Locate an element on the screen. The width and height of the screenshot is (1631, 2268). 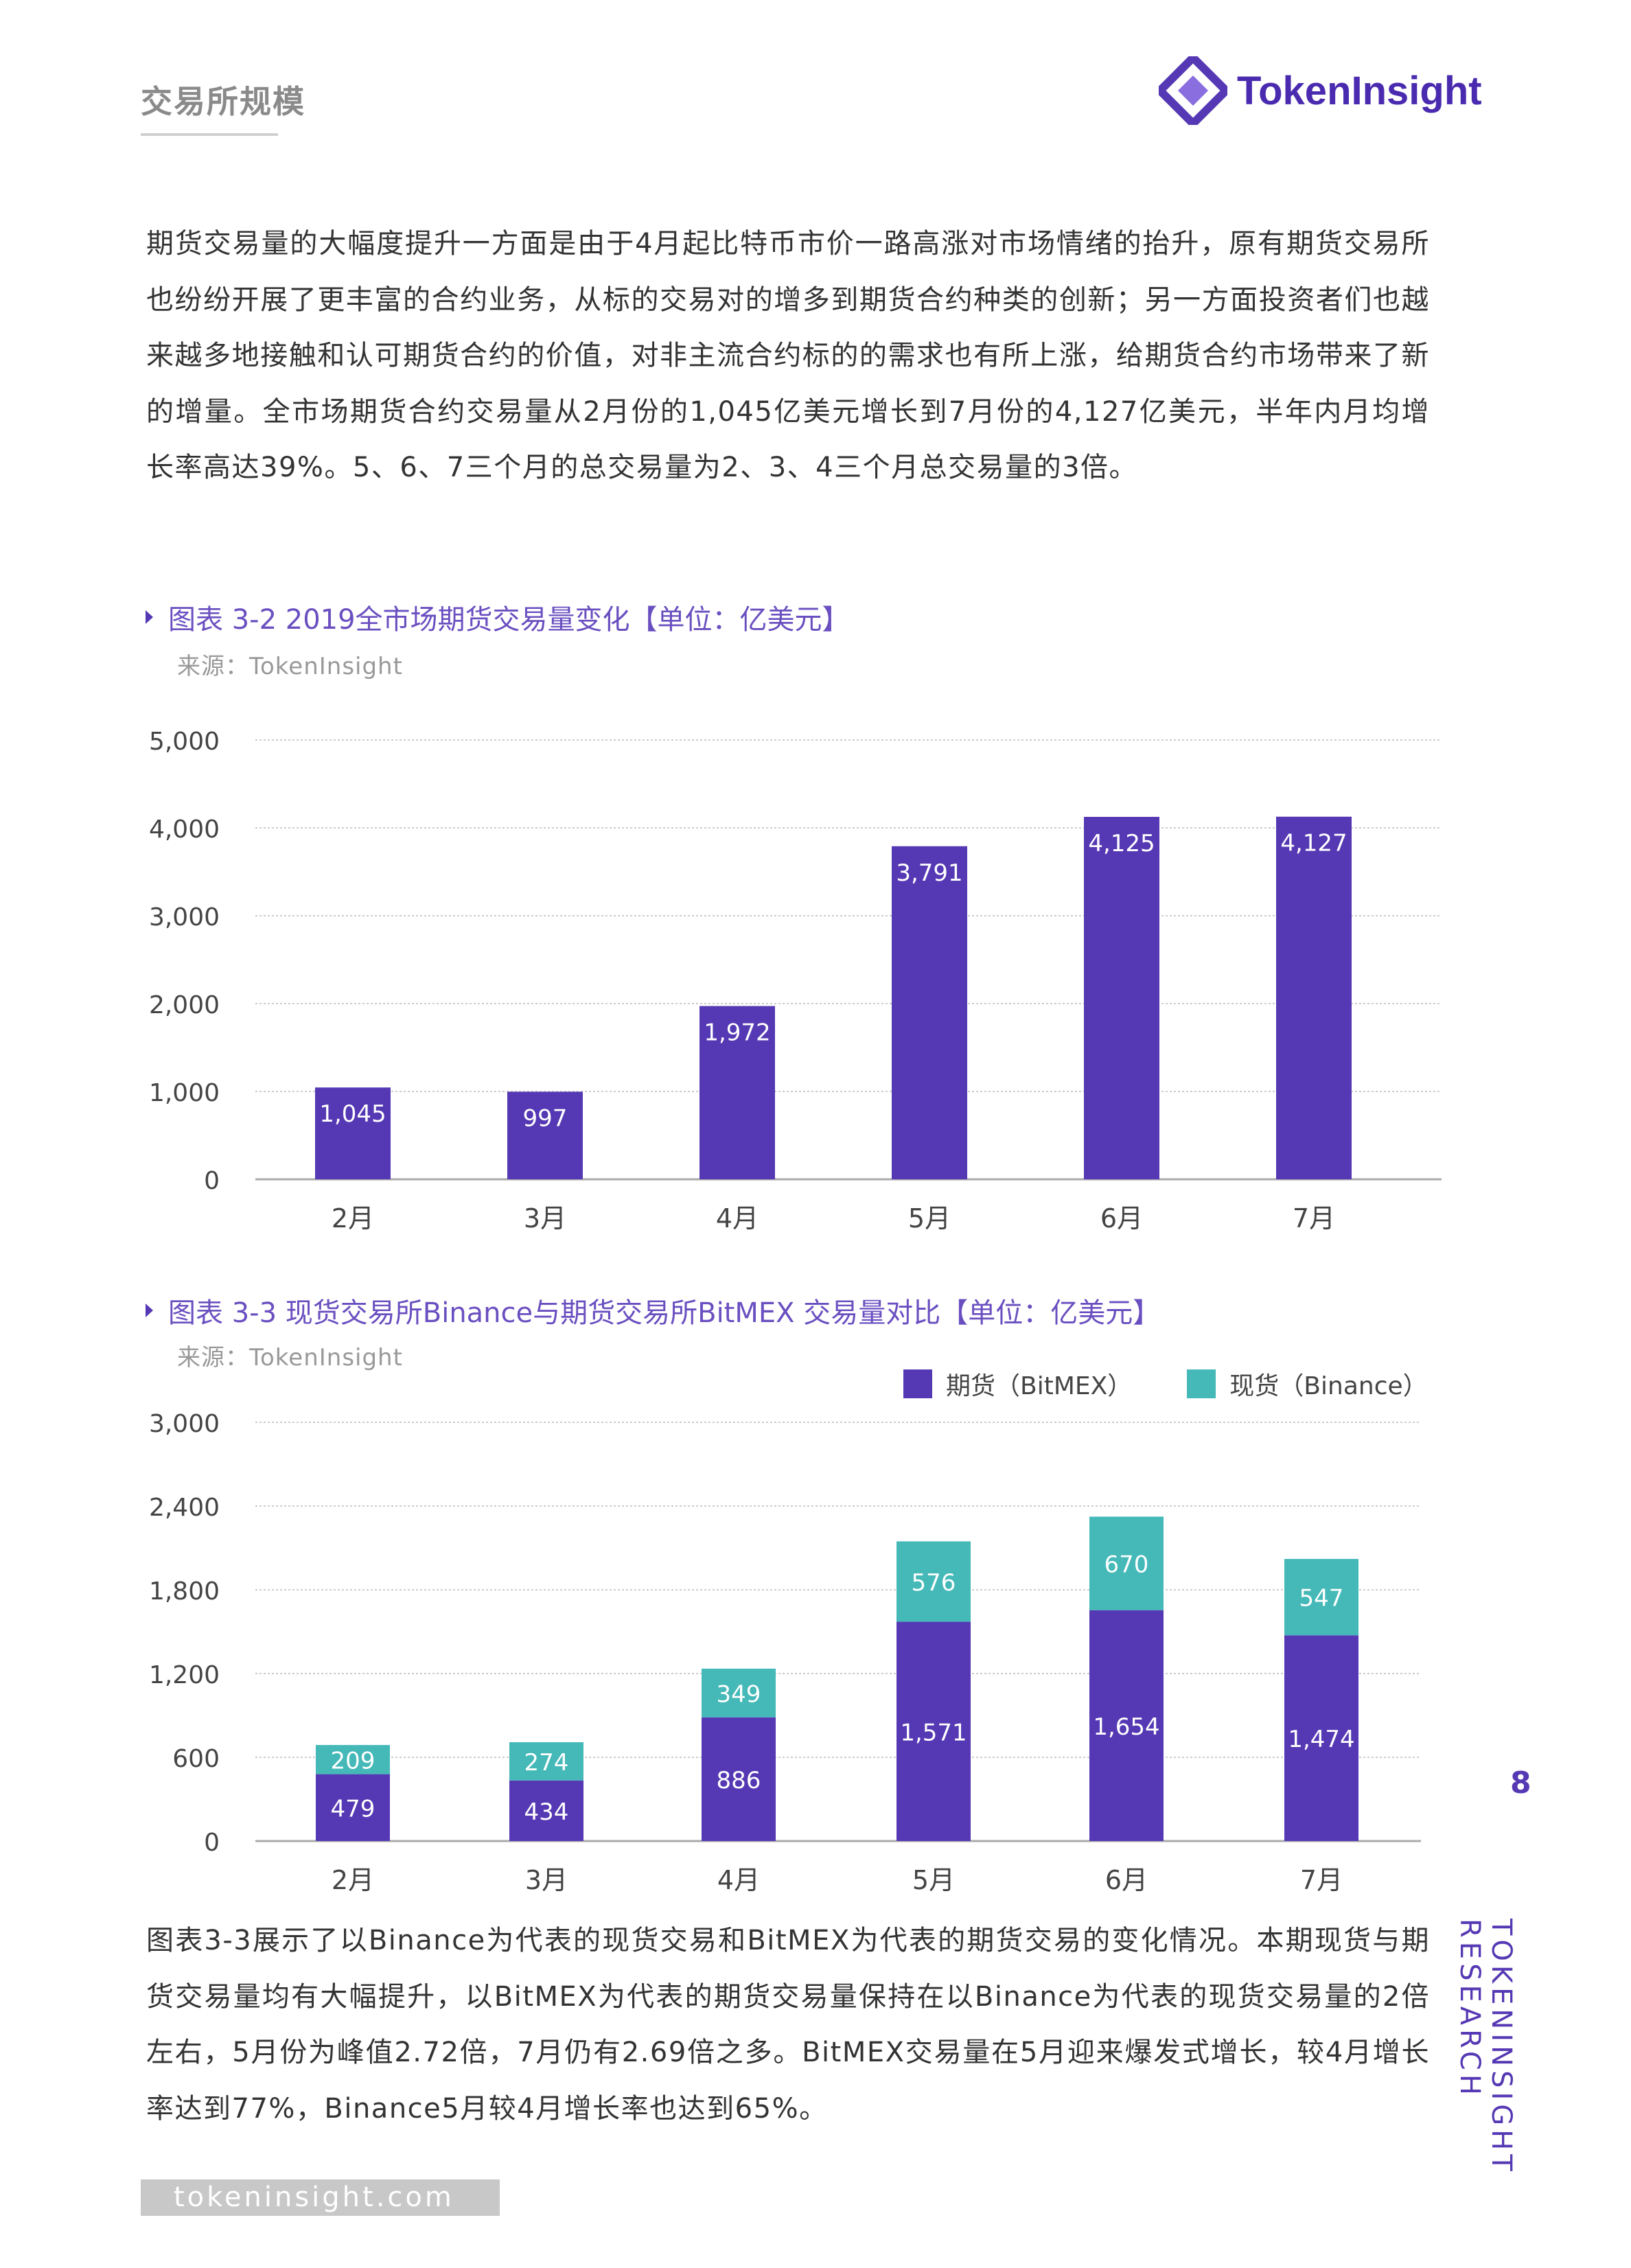
data-label: 547 is located at coordinates (1321, 1598).